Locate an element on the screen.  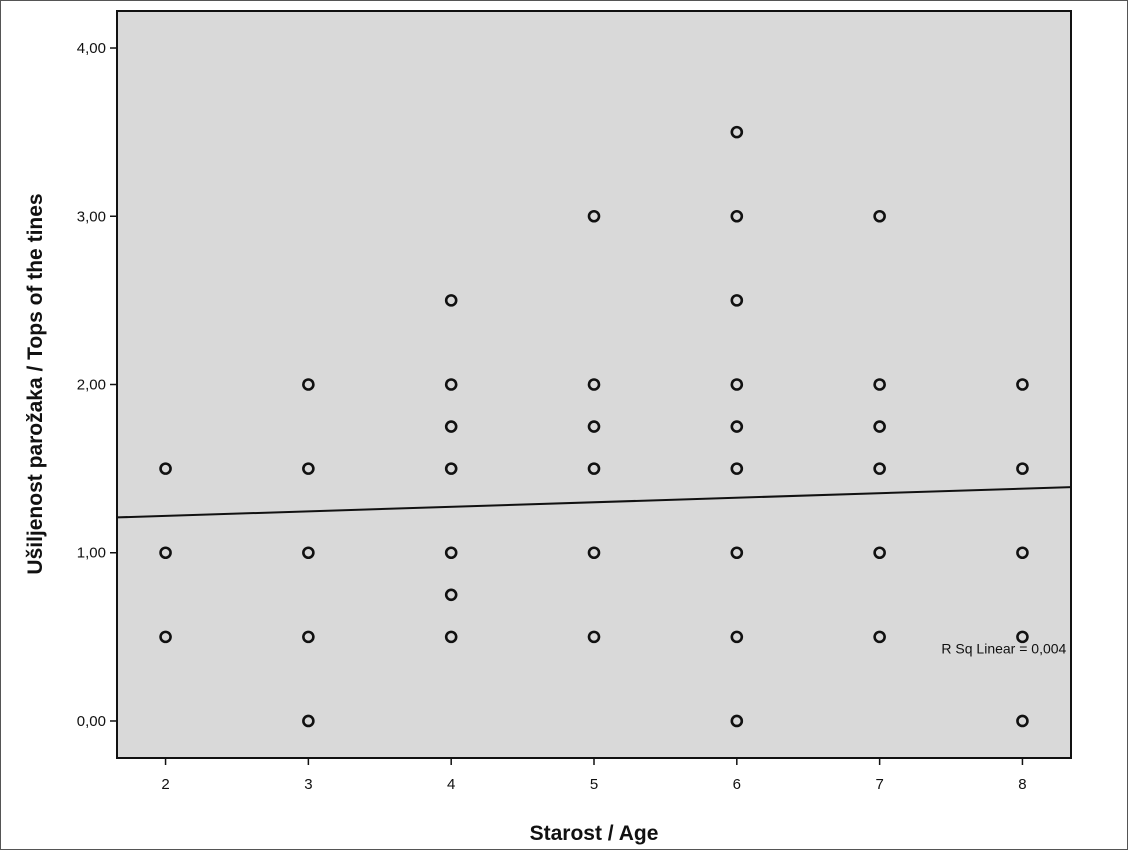
x-axis: 2 3 4 5 6 7 8 is located at coordinates (594, 775).